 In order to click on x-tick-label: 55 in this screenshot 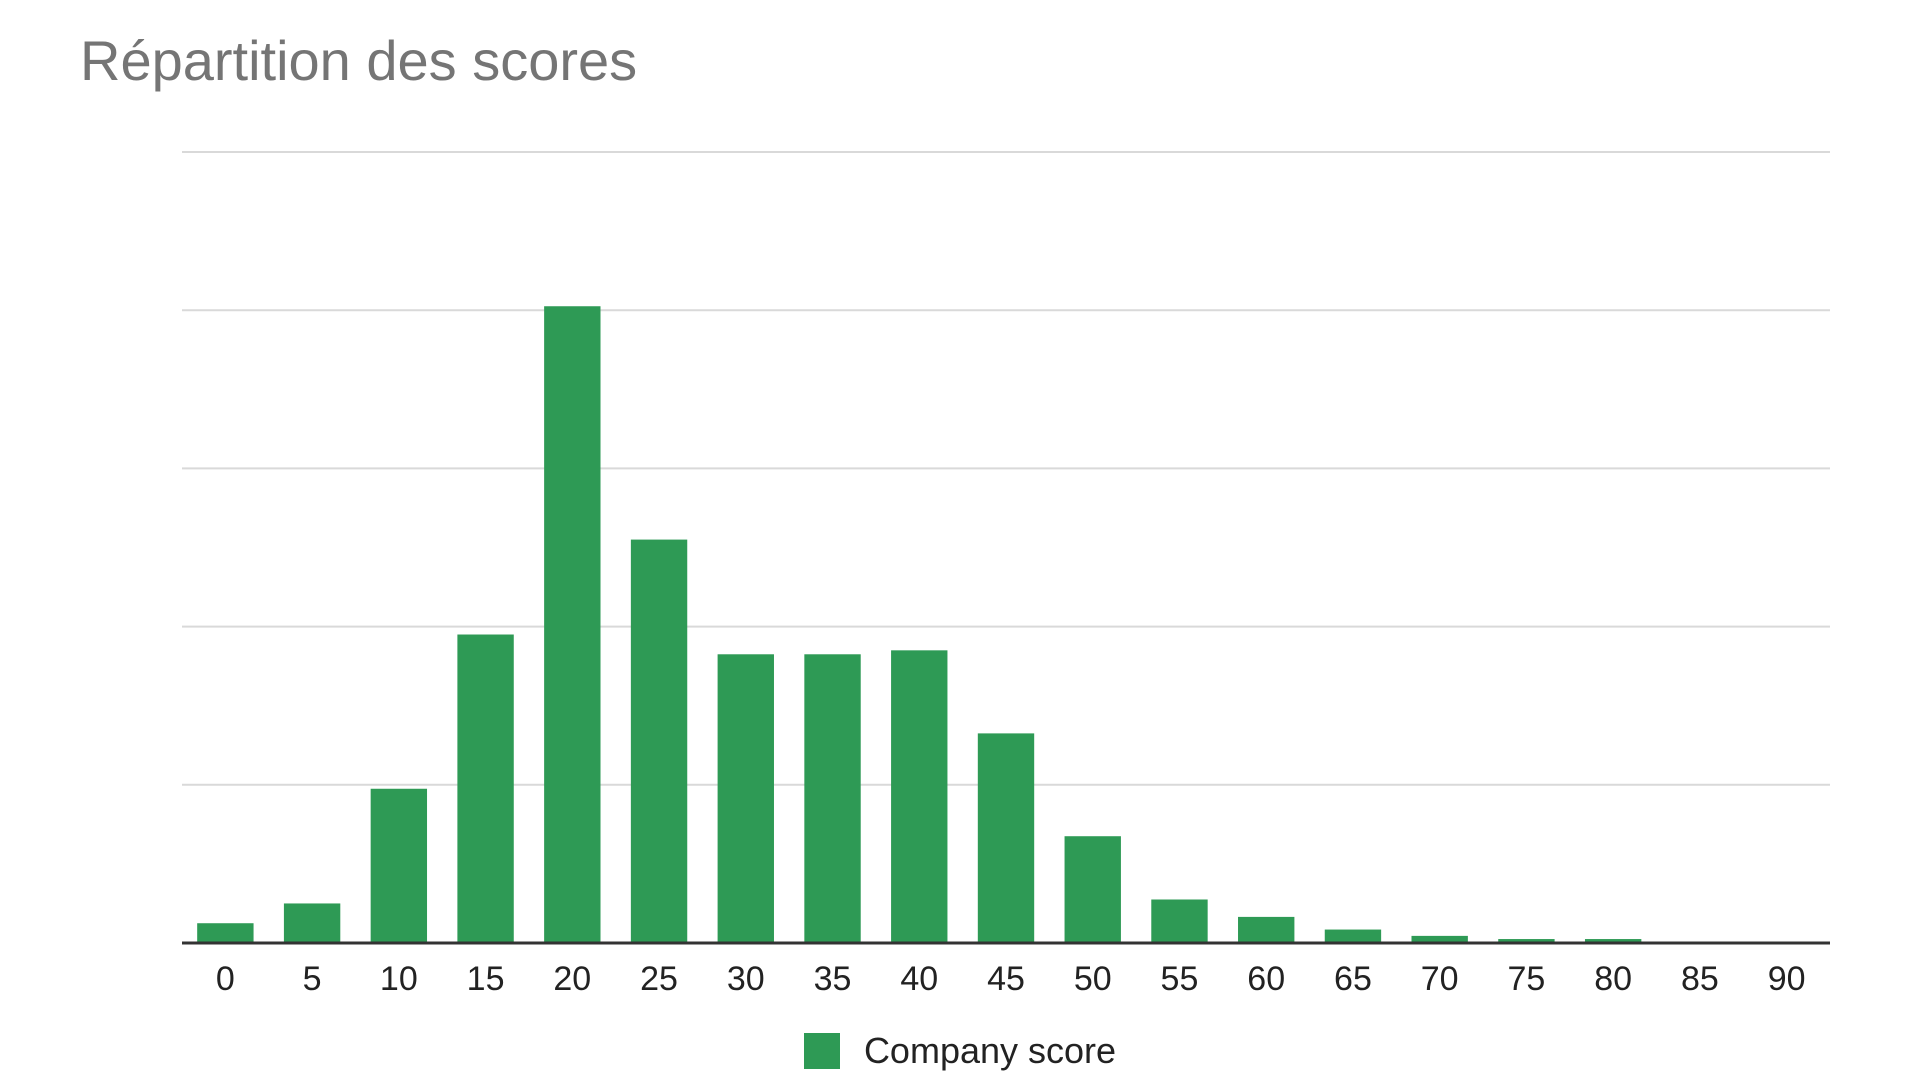, I will do `click(1180, 979)`.